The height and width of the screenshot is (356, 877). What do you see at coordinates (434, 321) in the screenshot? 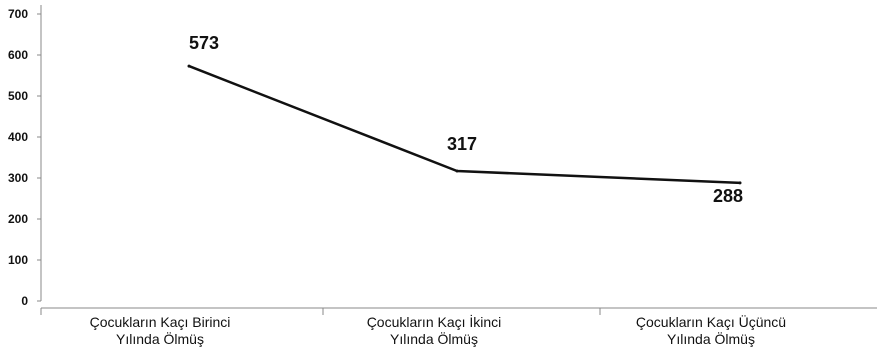
I see `x-category-label: Çocukların Kaçı İkinci` at bounding box center [434, 321].